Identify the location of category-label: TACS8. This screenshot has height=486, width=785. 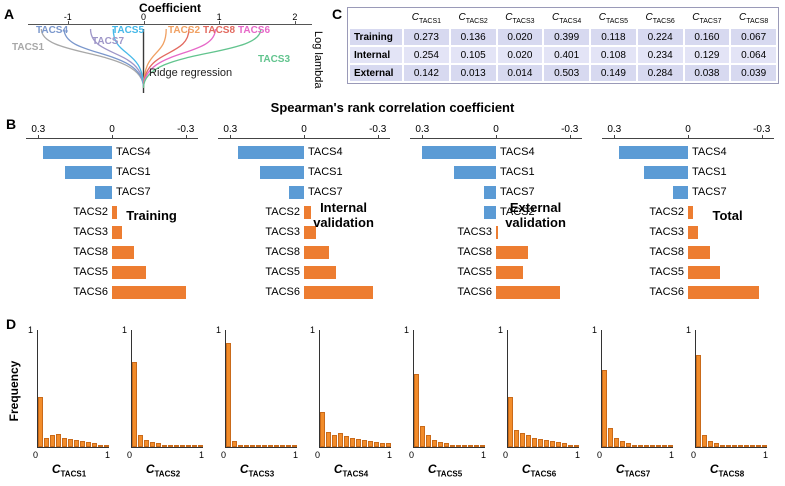
(282, 252).